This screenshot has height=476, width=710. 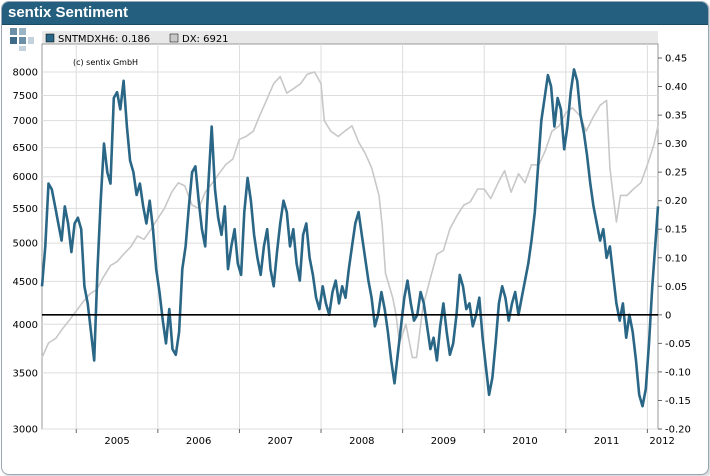 What do you see at coordinates (174, 38) in the screenshot?
I see `legend-swatch-secondary` at bounding box center [174, 38].